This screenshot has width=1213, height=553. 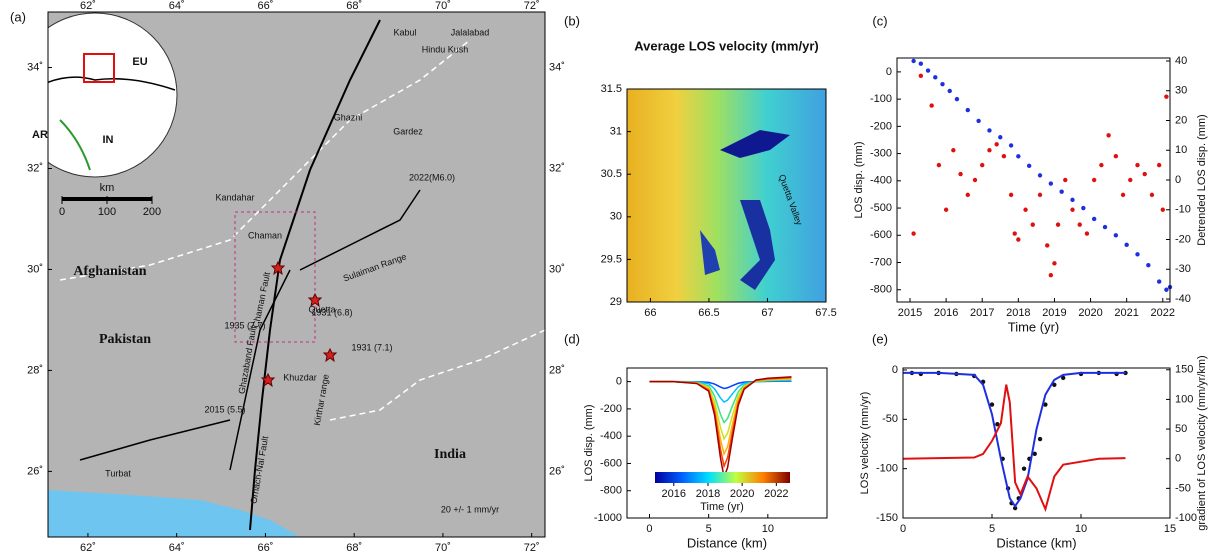 I want to click on map-label: 1931 (6.8), so click(x=331, y=312).